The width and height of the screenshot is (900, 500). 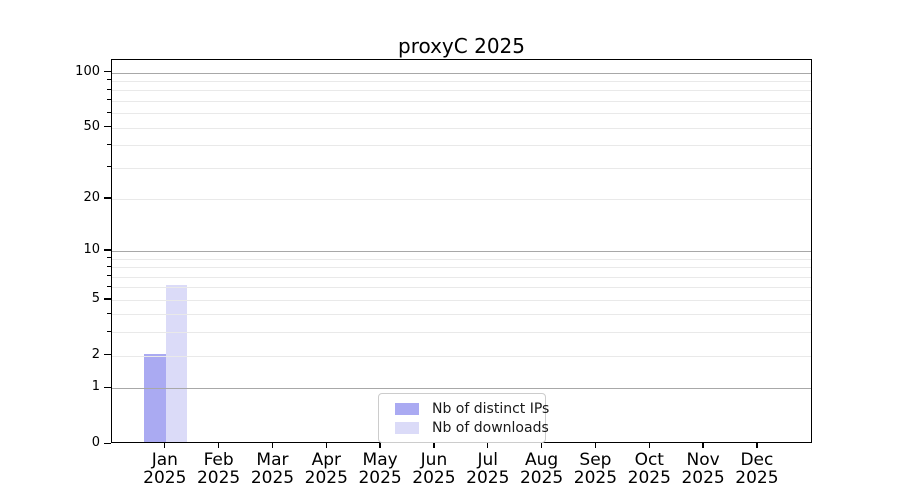 What do you see at coordinates (95, 442) in the screenshot?
I see `y-tick-label: 0` at bounding box center [95, 442].